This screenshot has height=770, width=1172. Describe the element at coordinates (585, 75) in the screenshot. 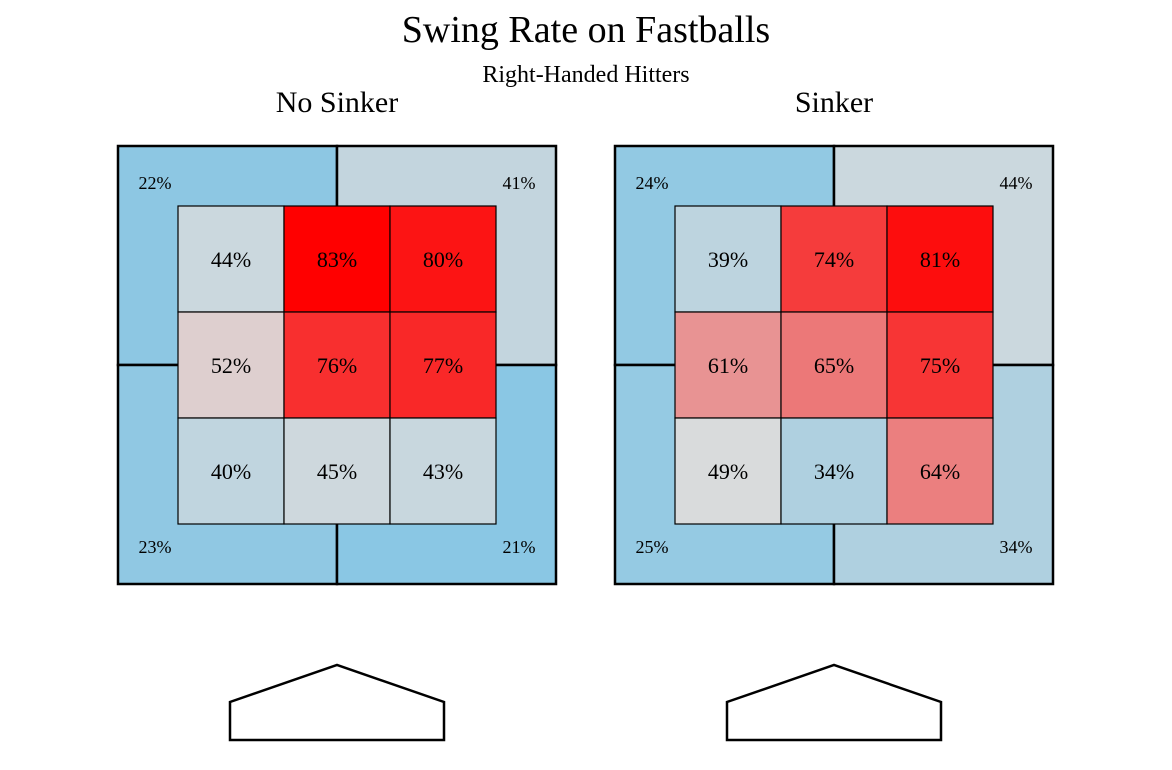

I see `chart-subtitle: Right-Handed Hitters` at that location.